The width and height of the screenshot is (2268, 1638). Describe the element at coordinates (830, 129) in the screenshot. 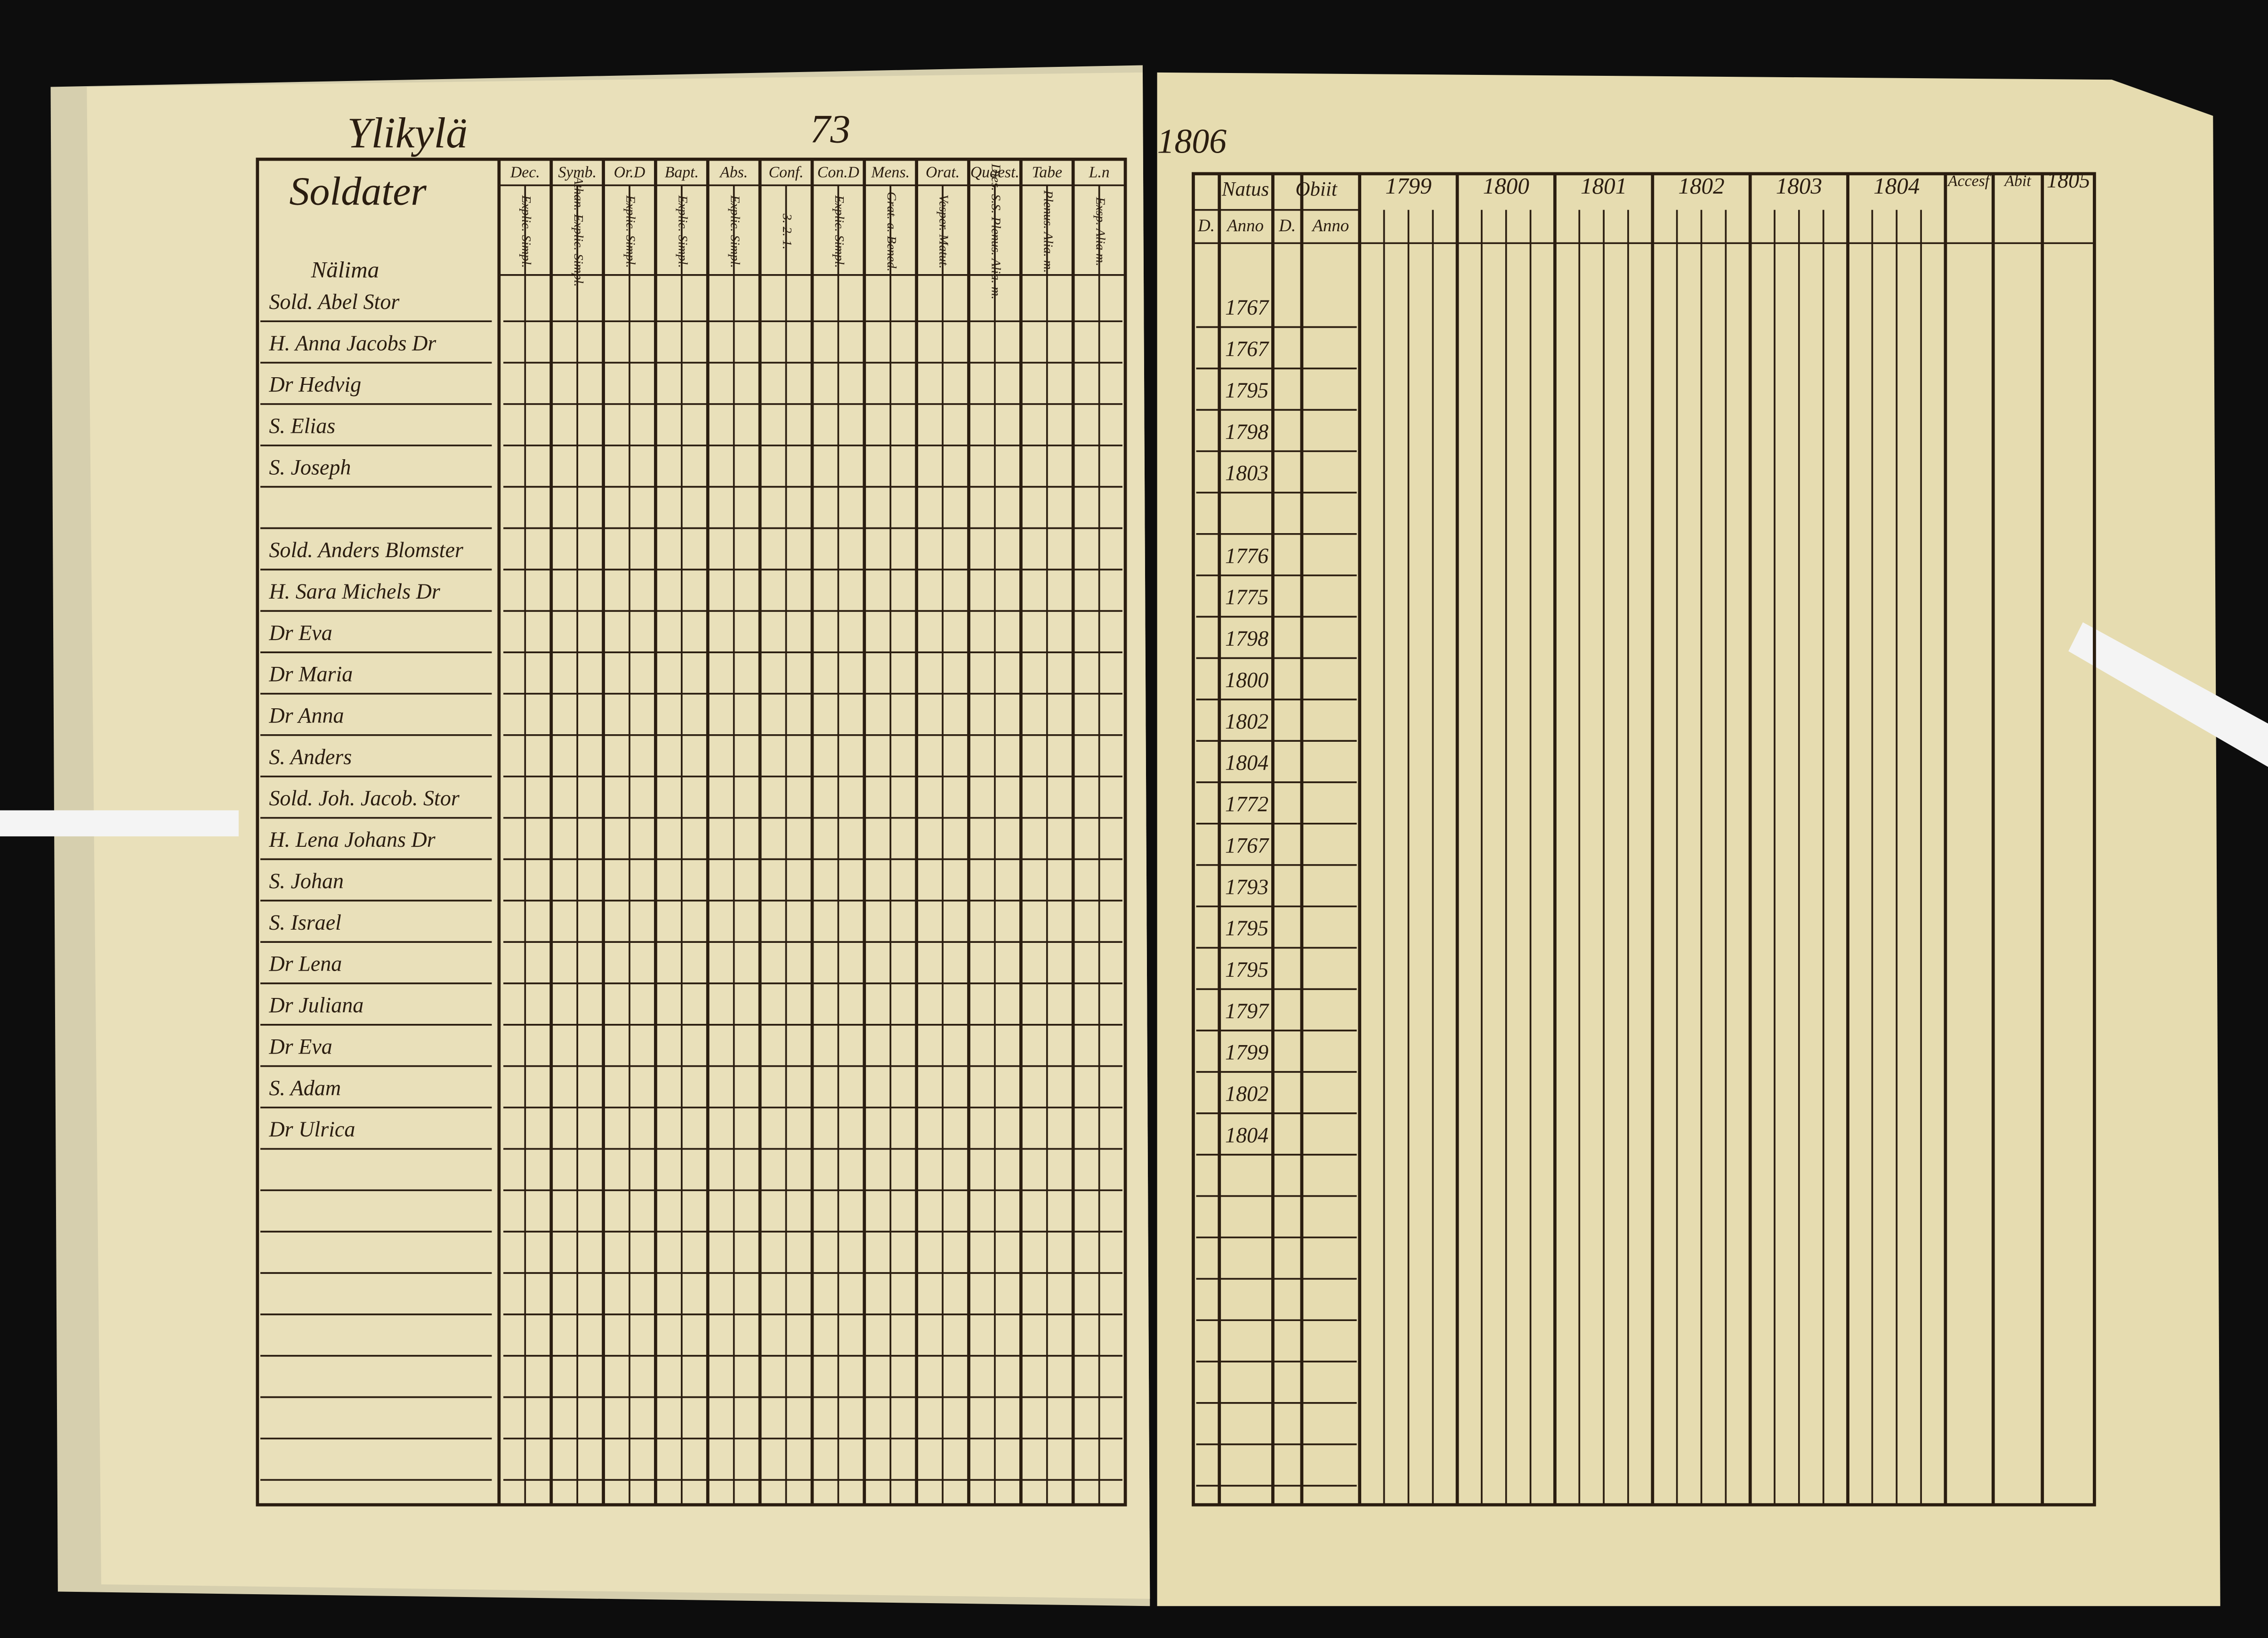

I see `left-page-number: 73` at that location.